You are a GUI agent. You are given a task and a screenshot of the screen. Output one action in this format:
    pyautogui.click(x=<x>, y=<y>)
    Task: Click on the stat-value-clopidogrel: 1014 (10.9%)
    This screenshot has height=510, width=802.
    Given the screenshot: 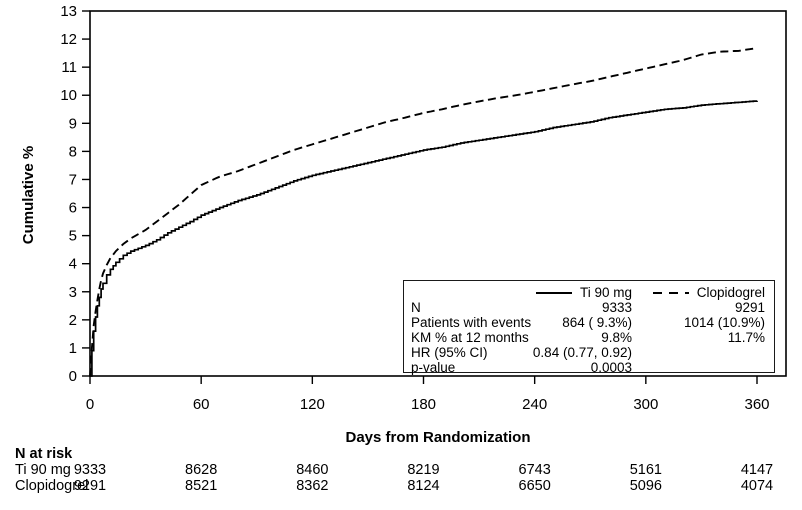 What is the action you would take?
    pyautogui.click(x=724, y=322)
    